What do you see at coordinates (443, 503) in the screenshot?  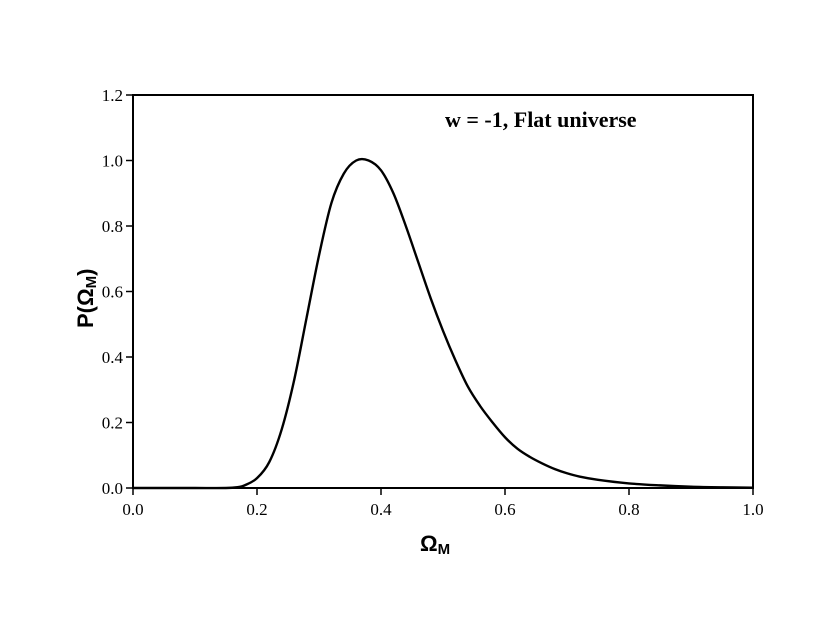 I see `x-axis-ticks: 0.0 0.2 0.4 0.6 0.8 1.0` at bounding box center [443, 503].